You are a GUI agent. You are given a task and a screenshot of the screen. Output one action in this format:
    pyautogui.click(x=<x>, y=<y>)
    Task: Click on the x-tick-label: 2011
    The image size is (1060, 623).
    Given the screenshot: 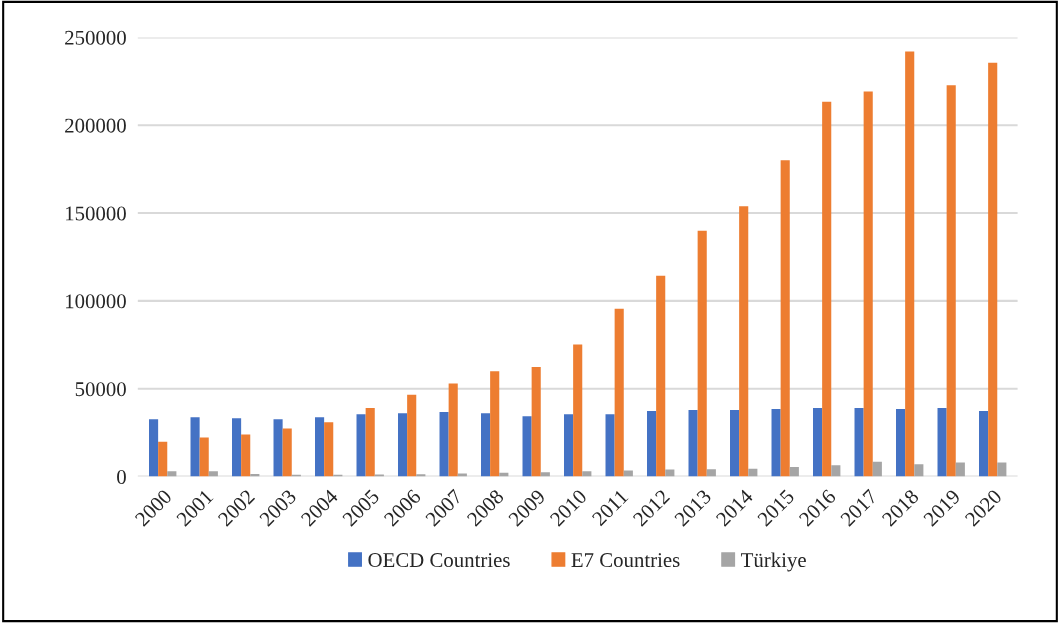 What is the action you would take?
    pyautogui.click(x=610, y=508)
    